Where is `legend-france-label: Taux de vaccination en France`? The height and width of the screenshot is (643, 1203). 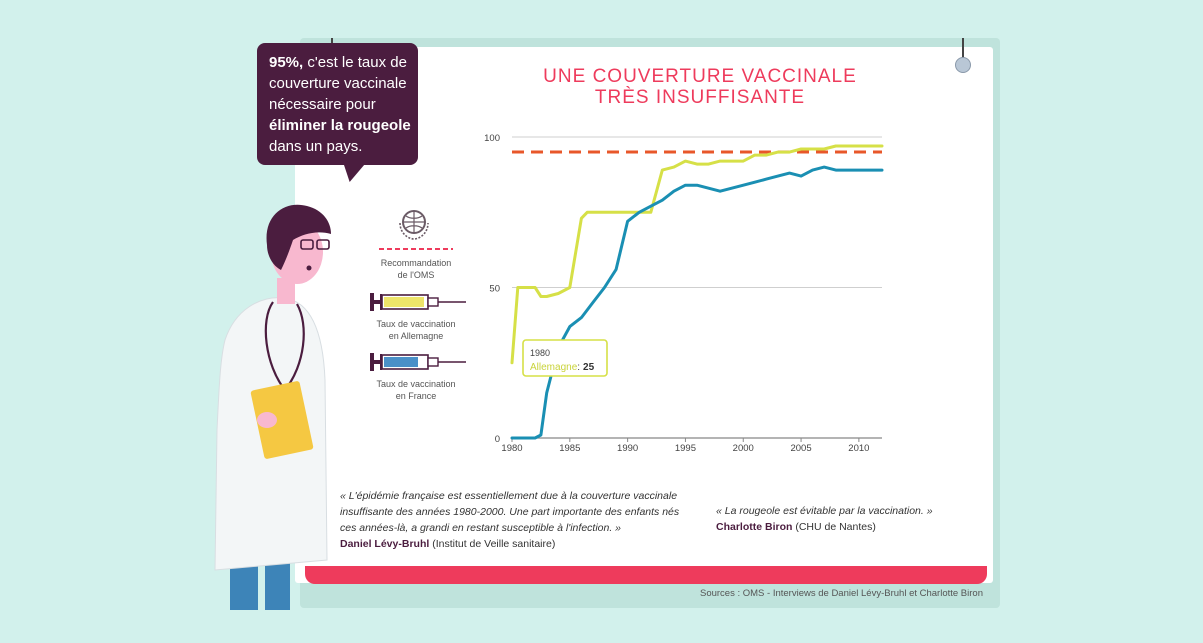
legend-france-label: Taux de vaccination en France is located at coordinates (416, 390).